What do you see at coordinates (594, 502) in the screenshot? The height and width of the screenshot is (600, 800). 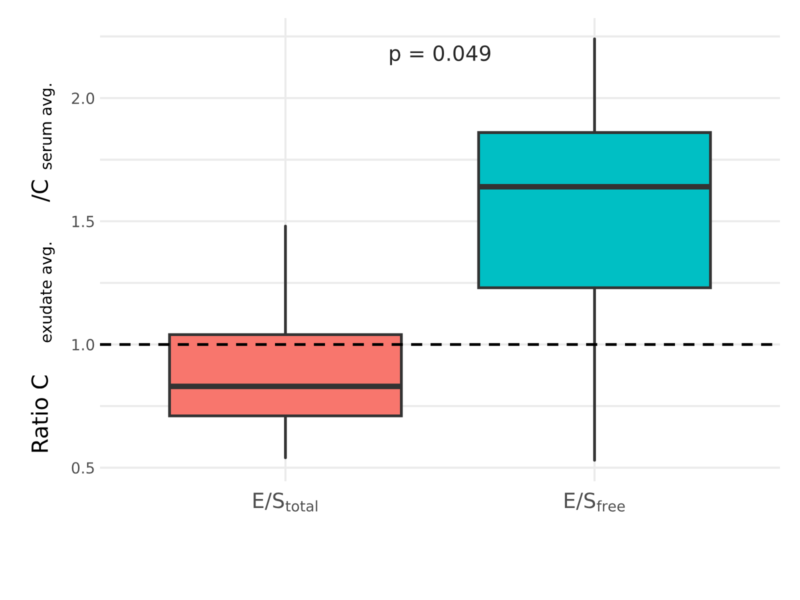 I see `x-tick-label: E/S$_{free}$` at bounding box center [594, 502].